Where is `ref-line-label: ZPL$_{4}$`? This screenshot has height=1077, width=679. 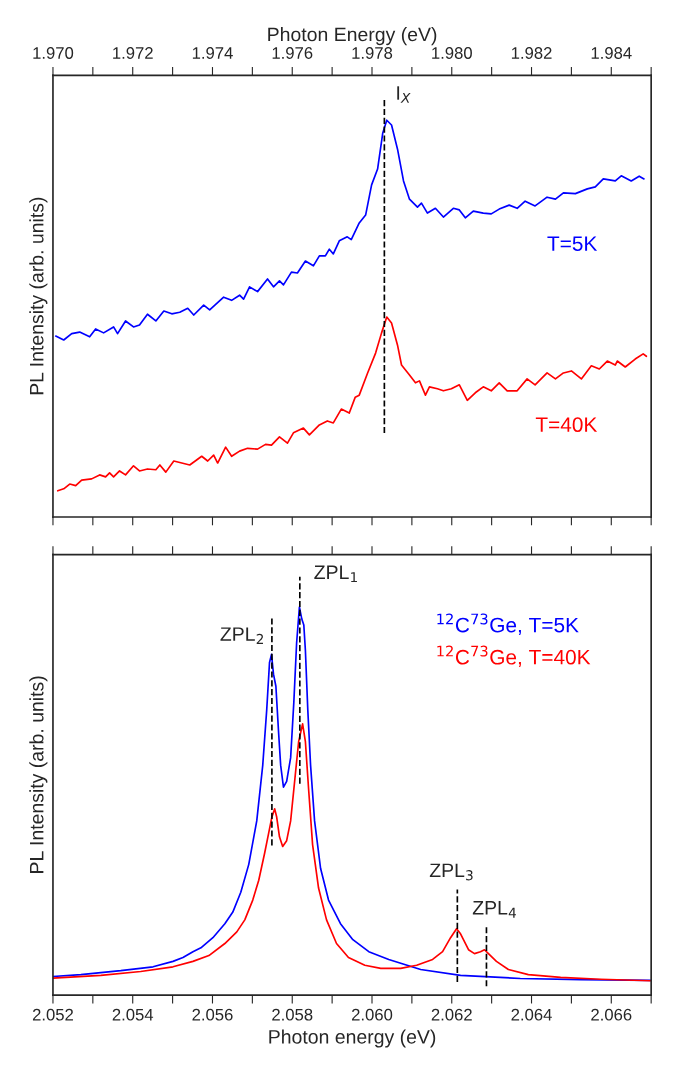
ref-line-label: ZPL$_{4}$ is located at coordinates (494, 909).